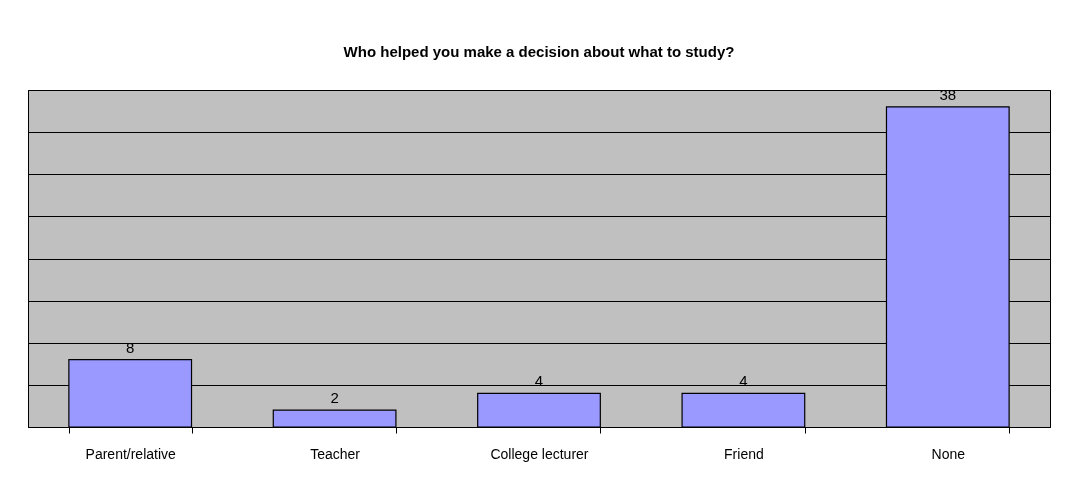 This screenshot has height=491, width=1076. I want to click on x-tick-label: College lecturer, so click(539, 453).